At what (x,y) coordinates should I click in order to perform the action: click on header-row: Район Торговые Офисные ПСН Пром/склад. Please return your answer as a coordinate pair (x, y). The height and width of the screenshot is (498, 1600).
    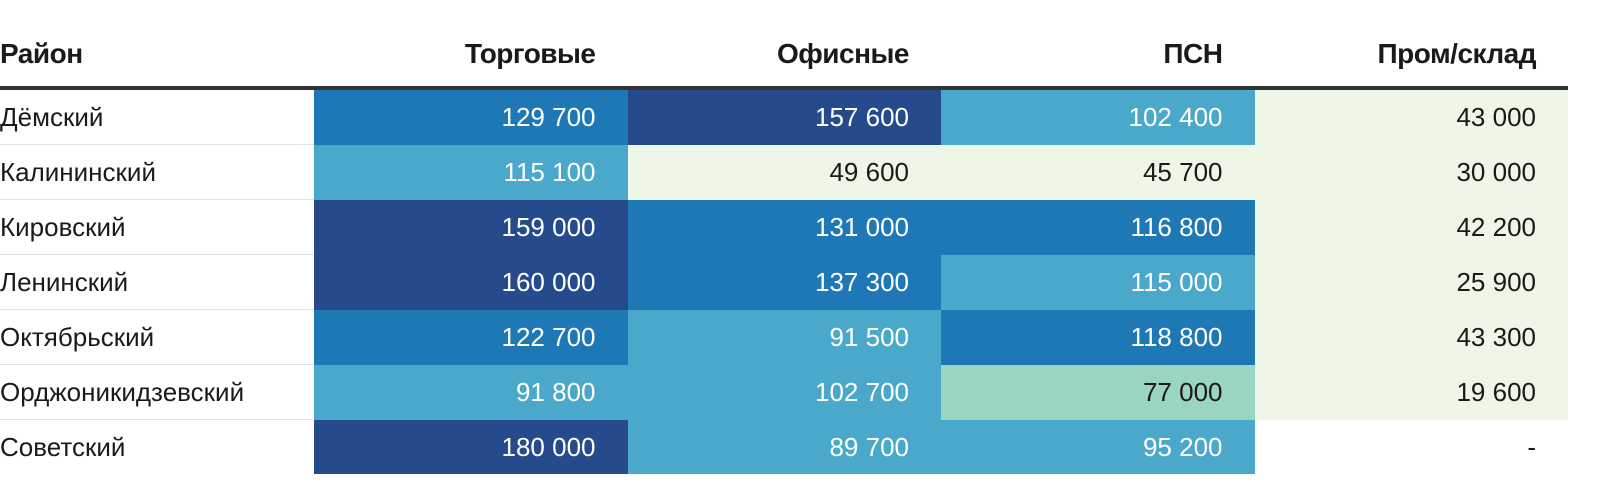
    Looking at the image, I should click on (784, 56).